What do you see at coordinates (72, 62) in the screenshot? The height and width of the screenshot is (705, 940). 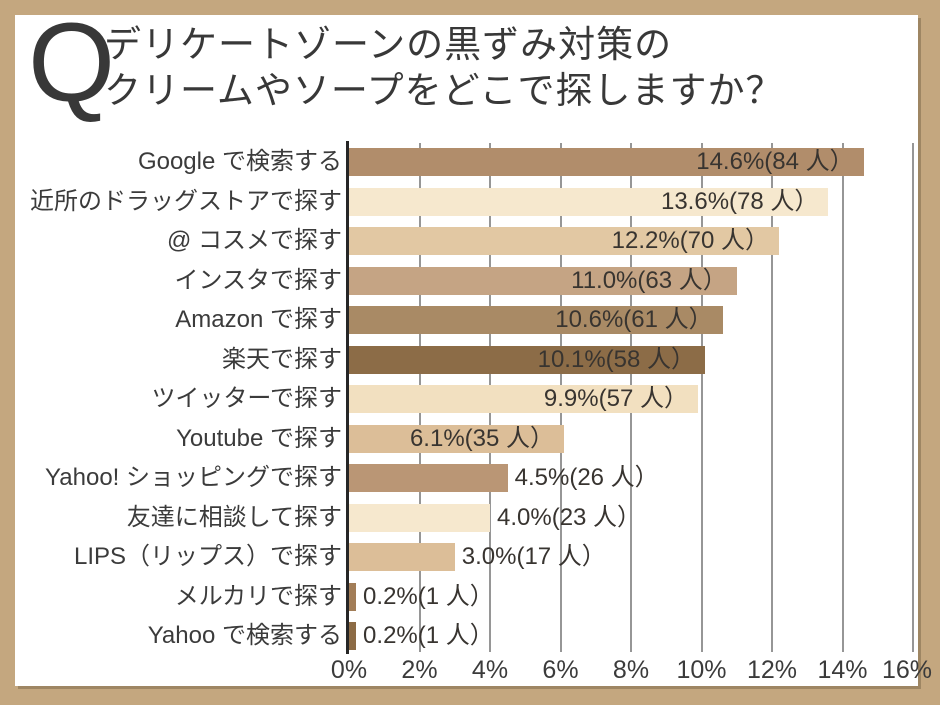 I see `question-mark-q: Q` at bounding box center [72, 62].